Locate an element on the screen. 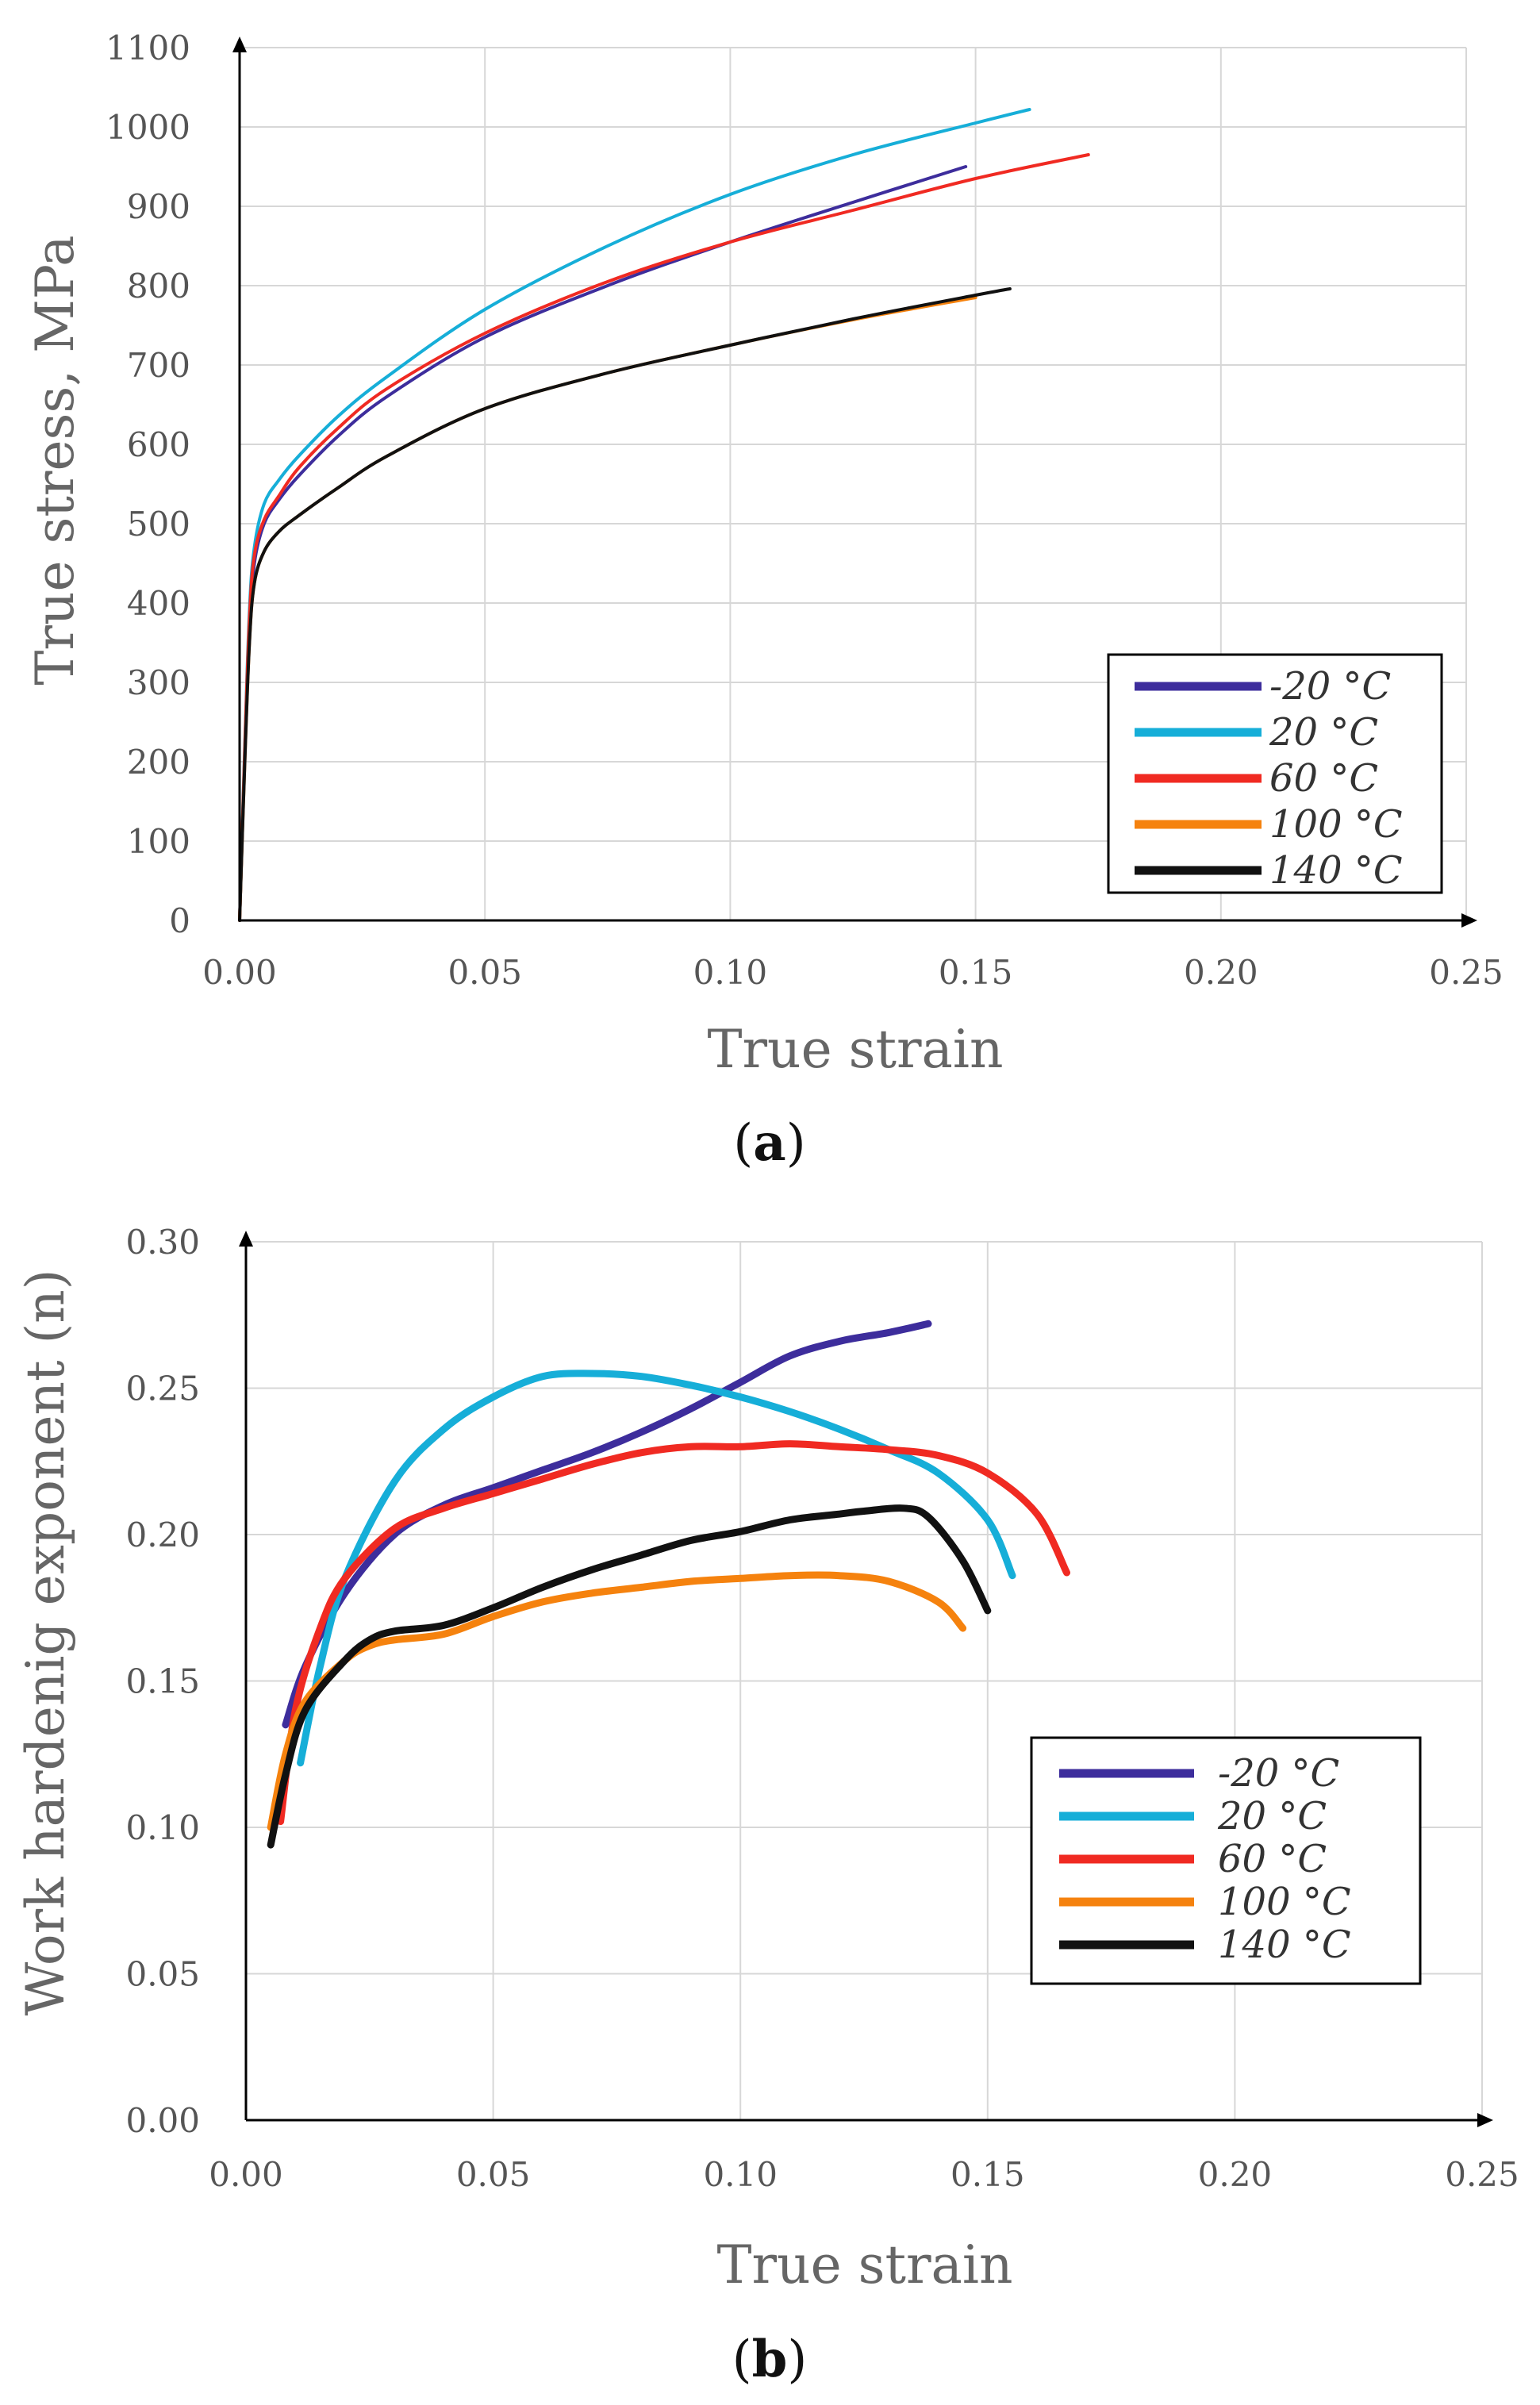  panel-label-a-open: ( is located at coordinates (743, 1143).